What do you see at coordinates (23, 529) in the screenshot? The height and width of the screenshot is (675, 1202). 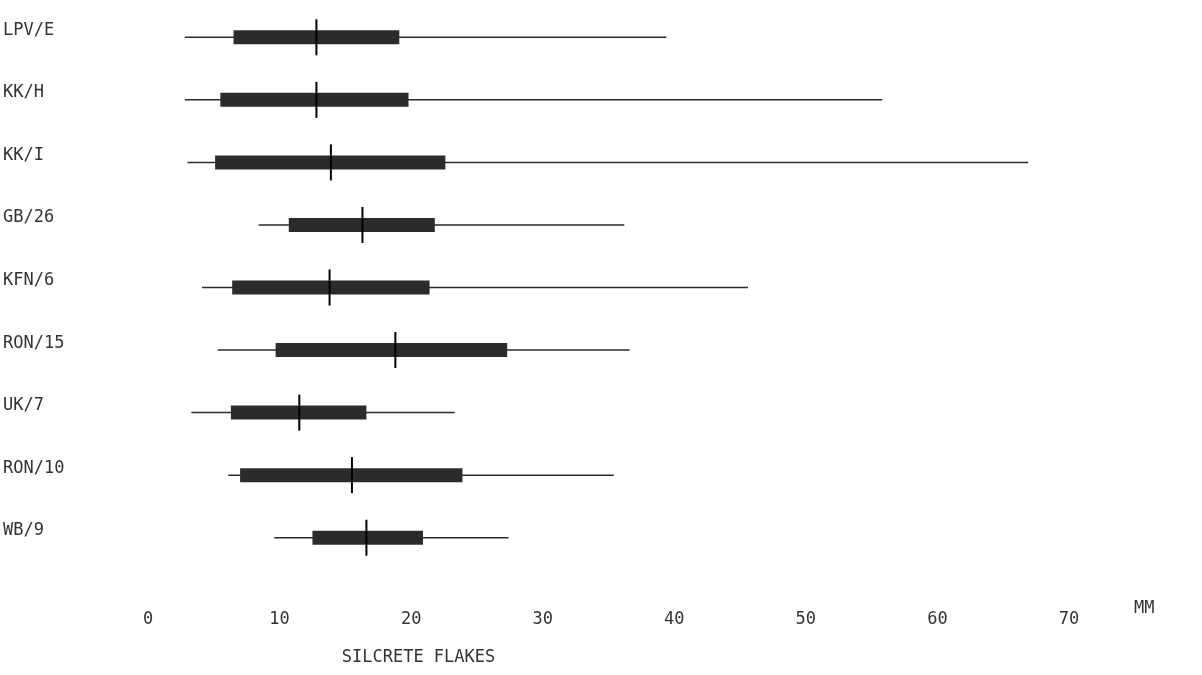 I see `y-tick-label: WB/9` at bounding box center [23, 529].